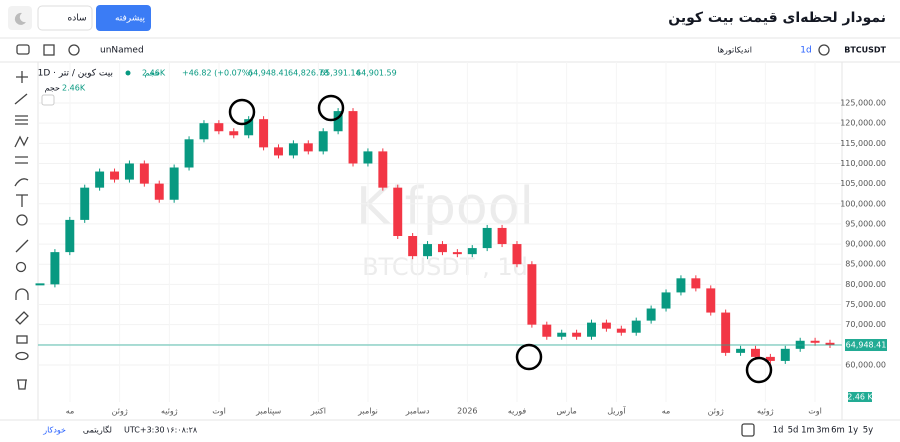  Describe the element at coordinates (445, 267) in the screenshot. I see `watermark-symbol: BTCUSDT , 1d` at that location.